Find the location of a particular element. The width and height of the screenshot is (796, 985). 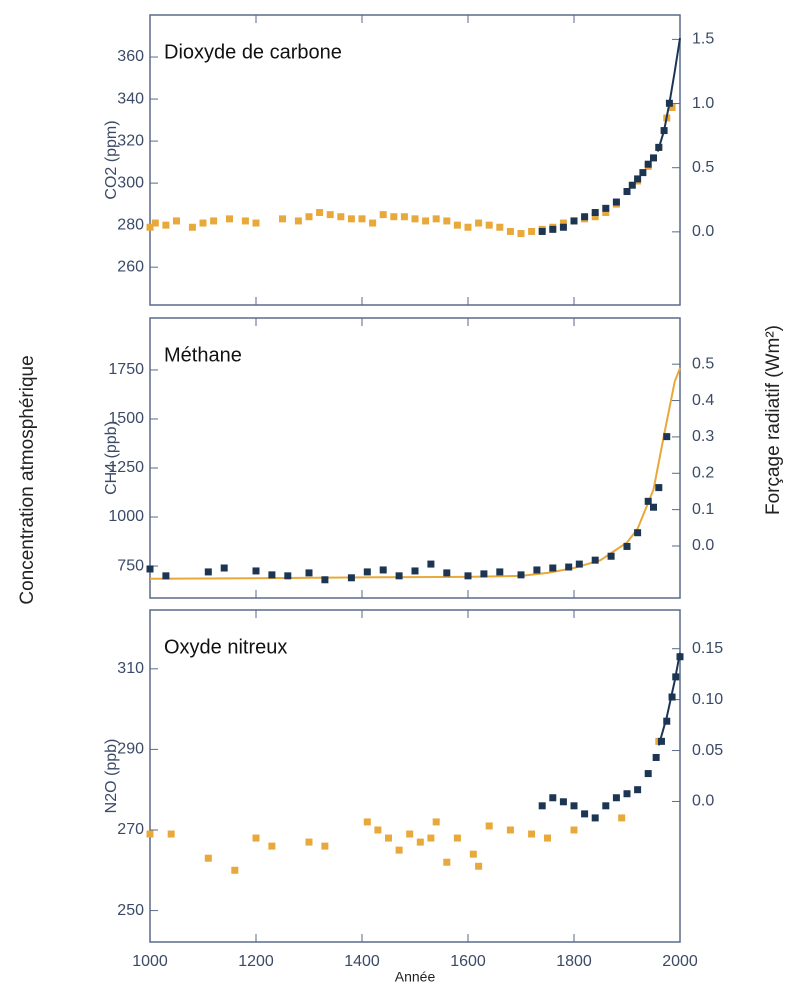

y2-tick-label: 1.0 is located at coordinates (703, 103).